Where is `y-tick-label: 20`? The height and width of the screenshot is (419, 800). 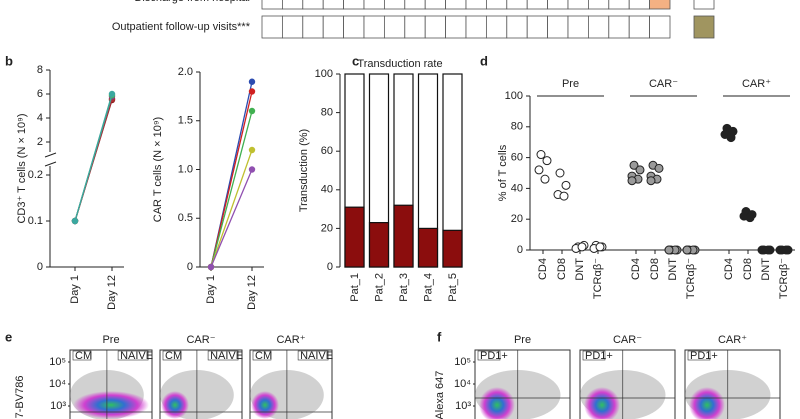
y-tick-label: 20 is located at coordinates (327, 228).